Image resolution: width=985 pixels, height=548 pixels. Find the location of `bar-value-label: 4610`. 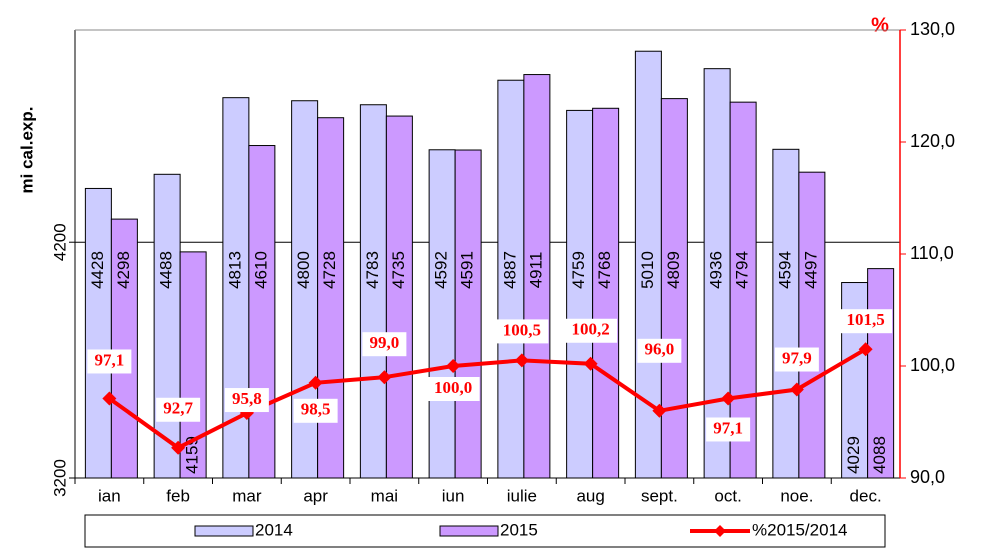

bar-value-label: 4610 is located at coordinates (260, 270).